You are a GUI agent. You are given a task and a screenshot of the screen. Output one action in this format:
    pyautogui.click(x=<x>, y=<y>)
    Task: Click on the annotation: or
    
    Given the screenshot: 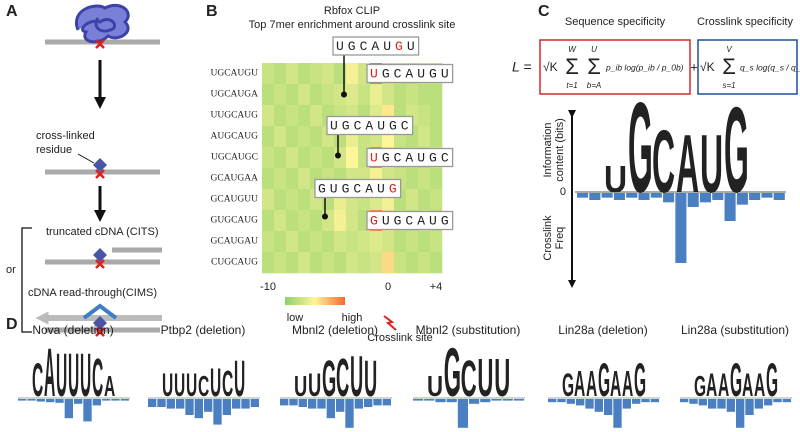 What is the action you would take?
    pyautogui.click(x=11, y=270)
    